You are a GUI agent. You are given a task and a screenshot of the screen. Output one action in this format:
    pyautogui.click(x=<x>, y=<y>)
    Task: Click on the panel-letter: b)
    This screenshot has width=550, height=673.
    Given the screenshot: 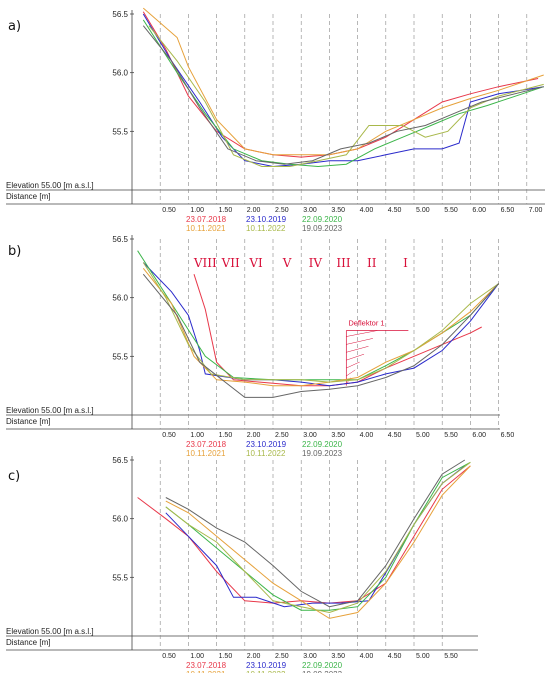 What is the action you would take?
    pyautogui.click(x=14, y=251)
    